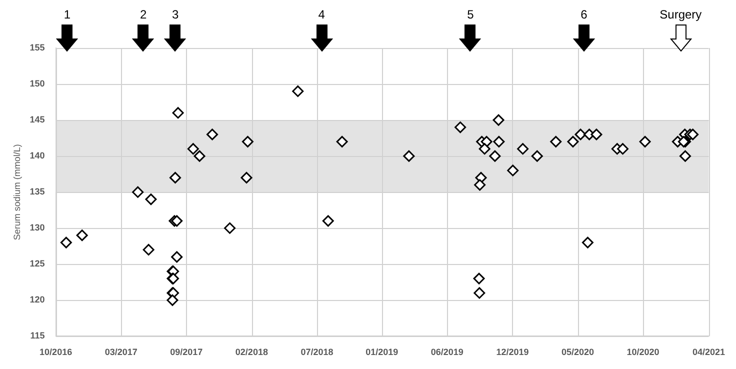 The width and height of the screenshot is (736, 369). Describe the element at coordinates (709, 352) in the screenshot. I see `x-tick-label: 04/2021` at that location.